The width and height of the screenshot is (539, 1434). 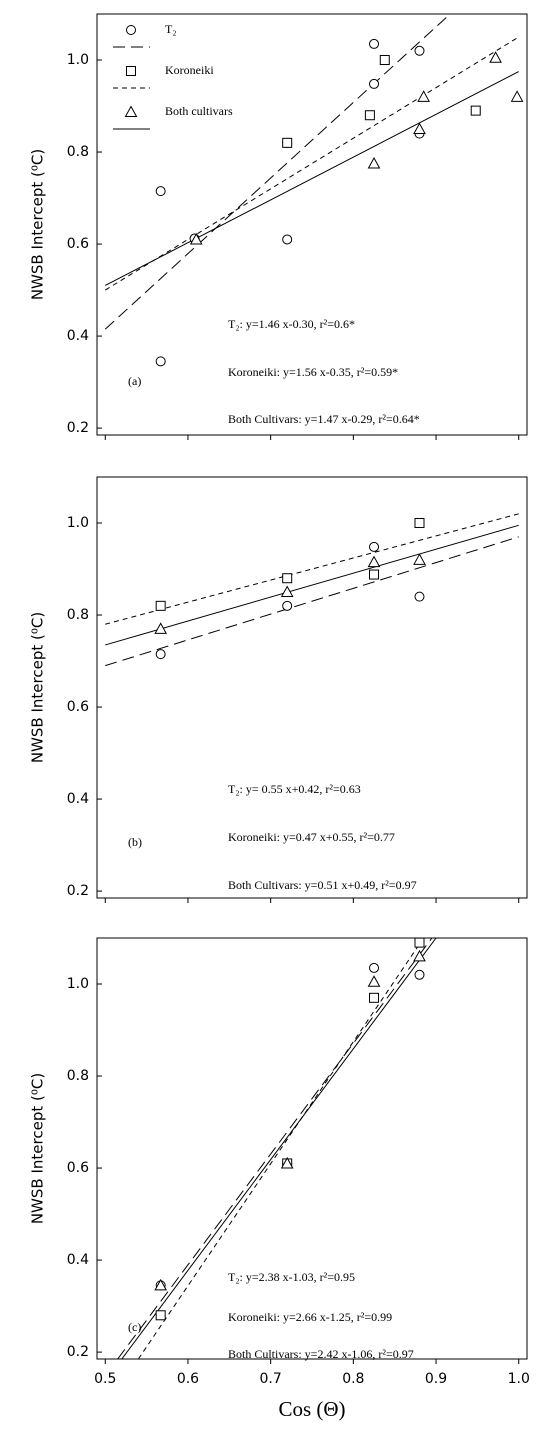 What do you see at coordinates (199, 111) in the screenshot?
I see `legend-label: Both cultivars` at bounding box center [199, 111].